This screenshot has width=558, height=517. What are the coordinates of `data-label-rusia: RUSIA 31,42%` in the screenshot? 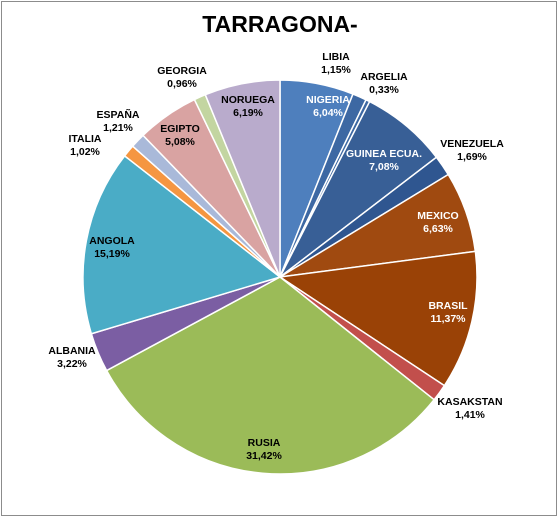 It's located at (264, 449).